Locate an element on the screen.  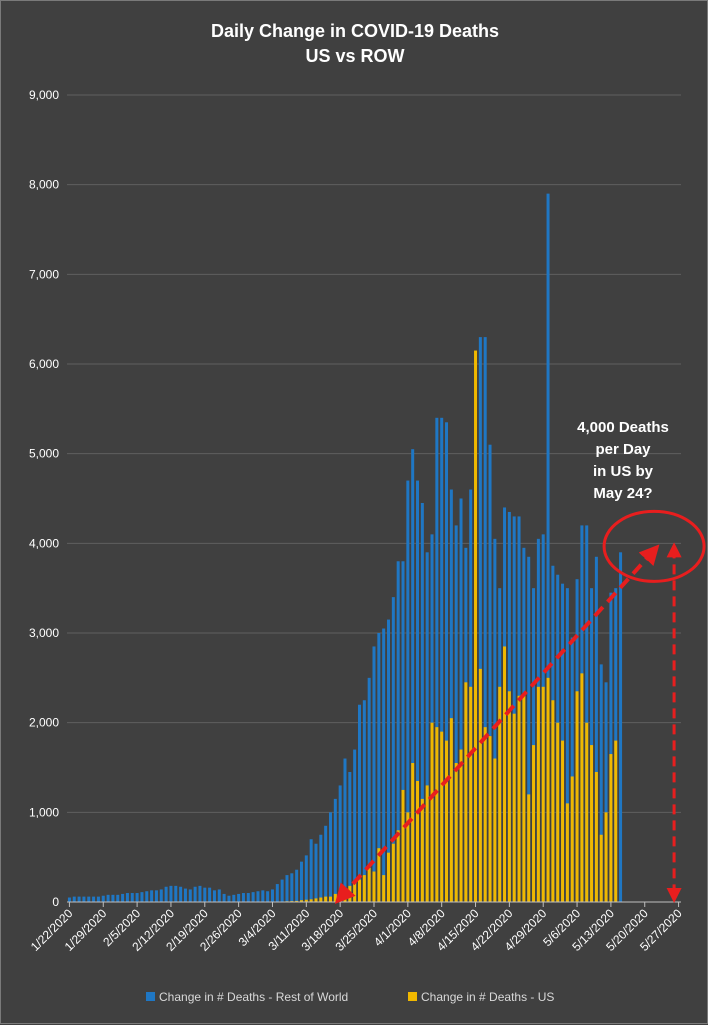
y-tick-label: 8,000 is located at coordinates (44, 185).